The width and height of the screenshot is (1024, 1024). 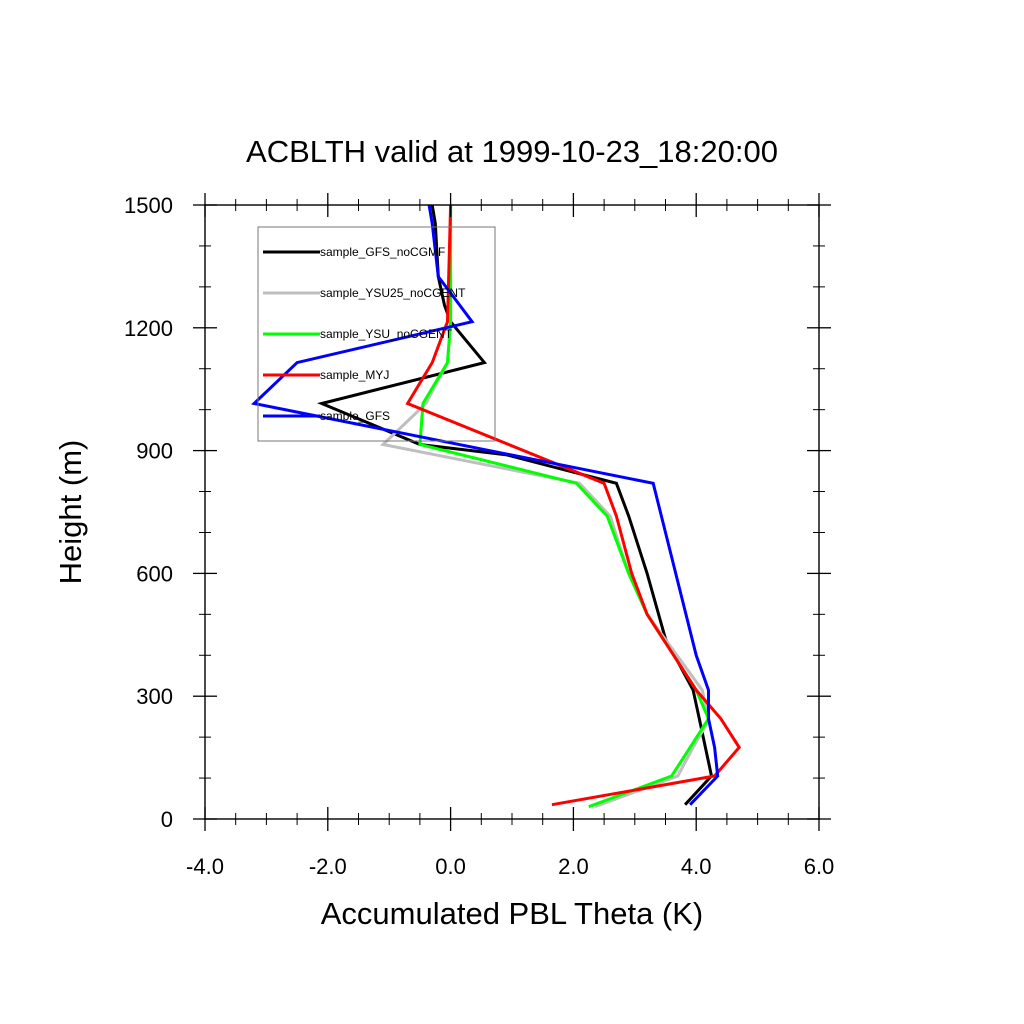 I want to click on y-tick-label: 1200, so click(x=148, y=328).